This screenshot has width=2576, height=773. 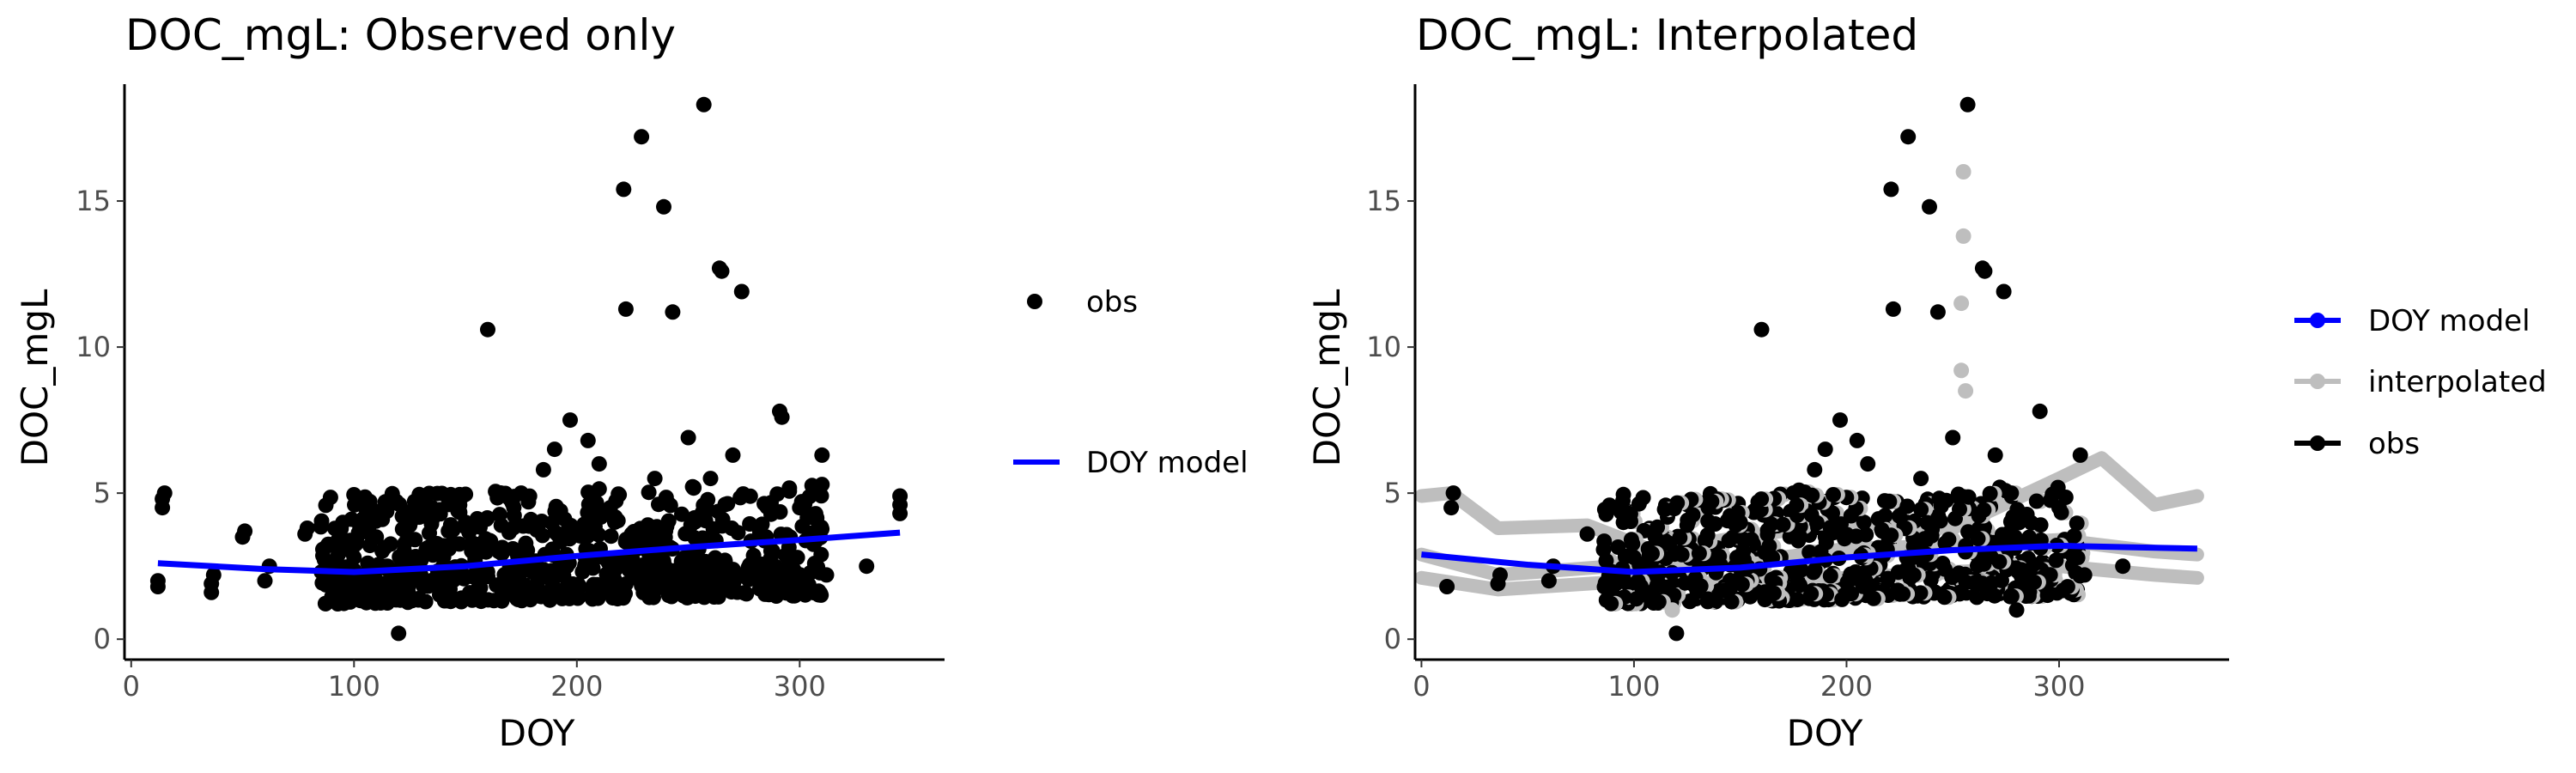 What do you see at coordinates (1963, 236) in the screenshot?
I see `interpolated-point` at bounding box center [1963, 236].